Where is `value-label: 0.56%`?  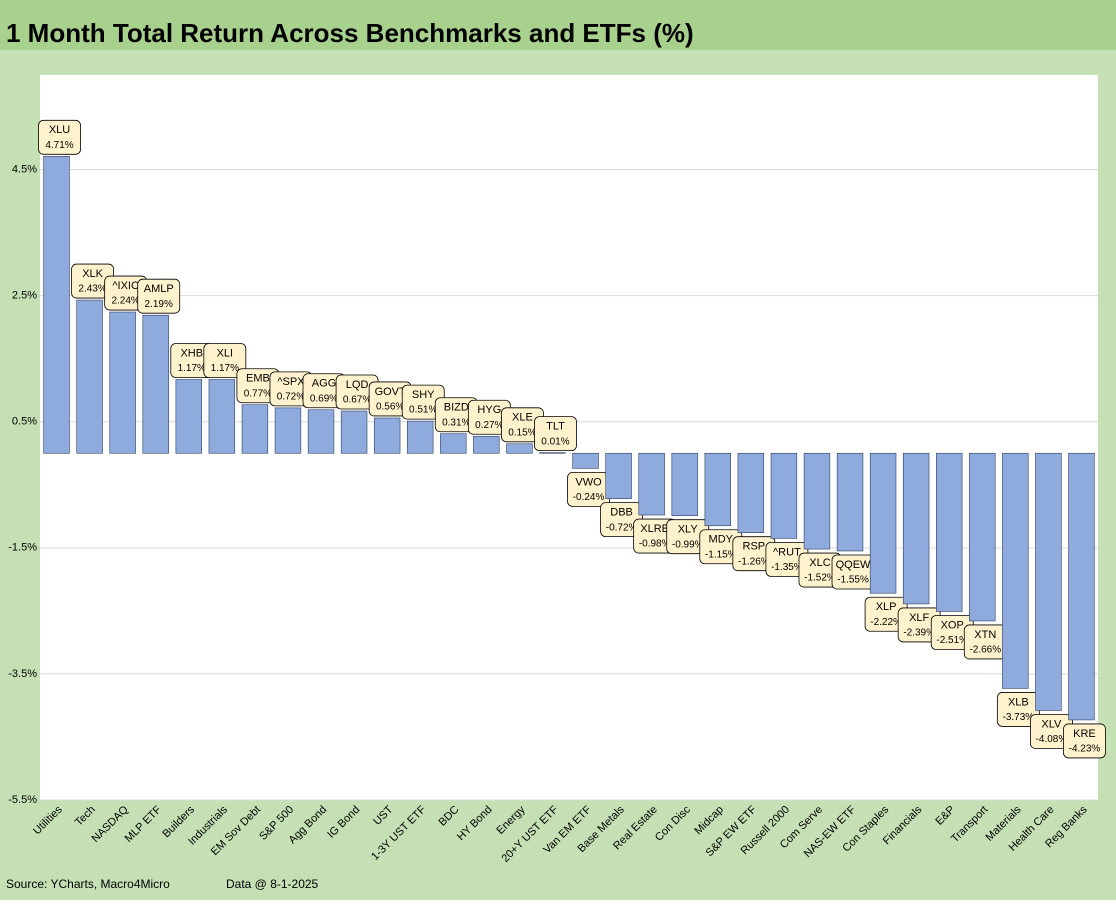 value-label: 0.56% is located at coordinates (390, 407).